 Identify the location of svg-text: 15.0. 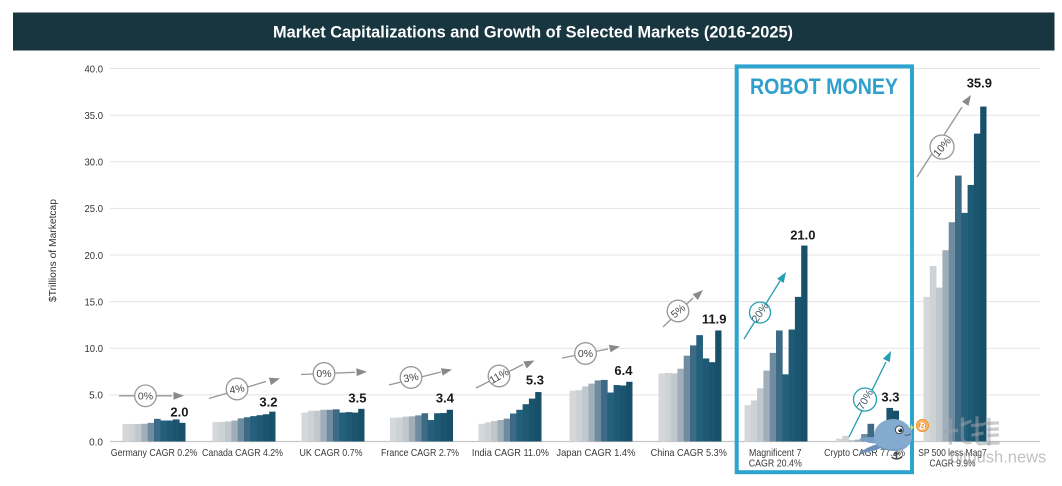
(94, 302).